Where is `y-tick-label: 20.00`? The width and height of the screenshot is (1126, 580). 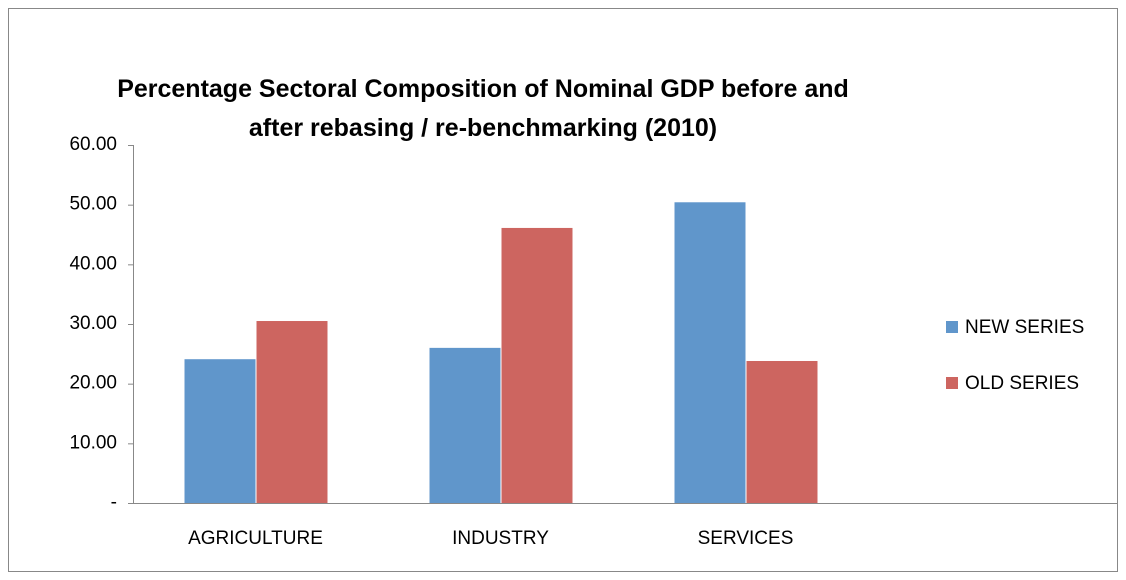
y-tick-label: 20.00 is located at coordinates (93, 383).